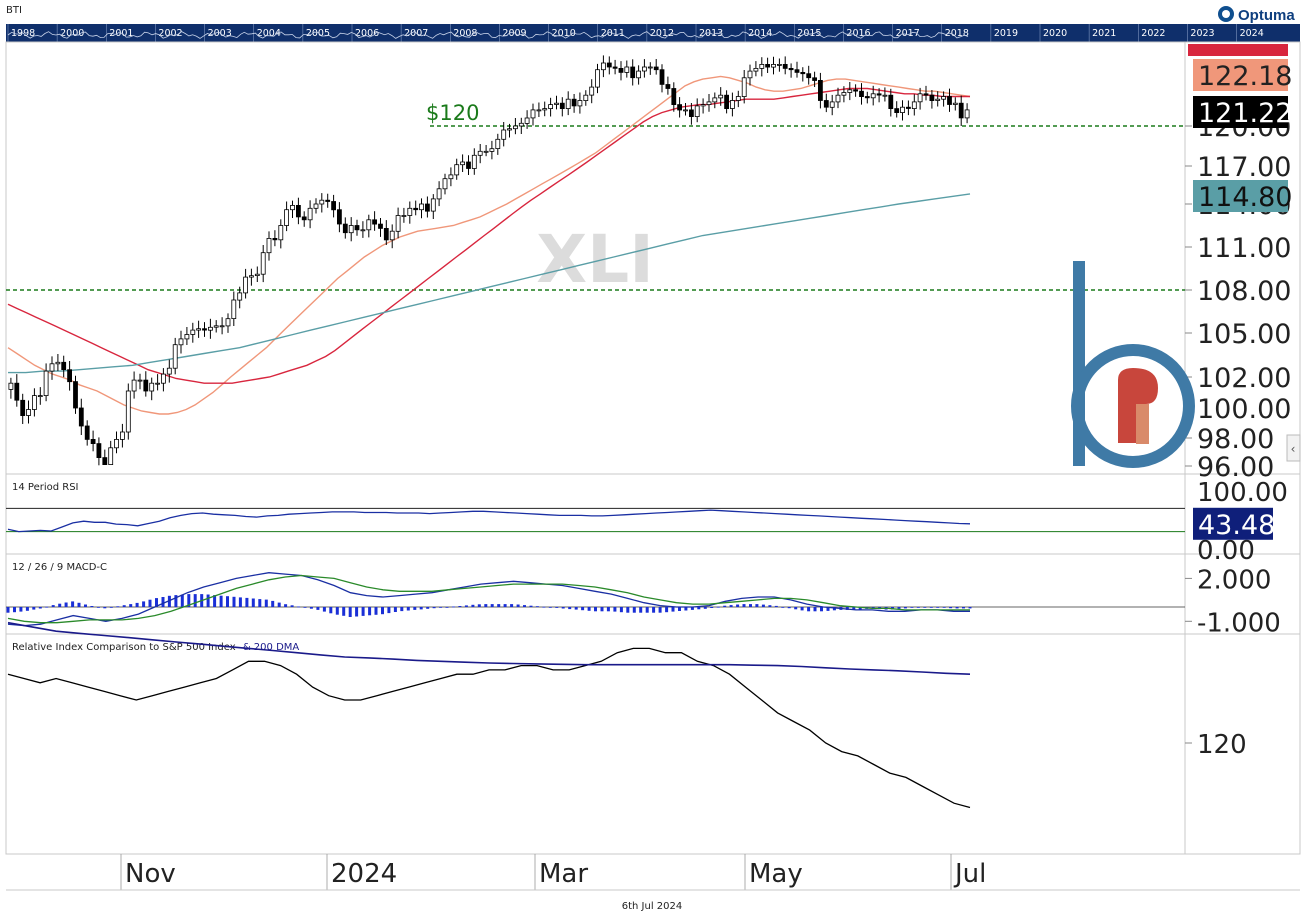 The width and height of the screenshot is (1305, 924). Describe the element at coordinates (858, 33) in the screenshot. I see `timeline-year: 2016` at that location.